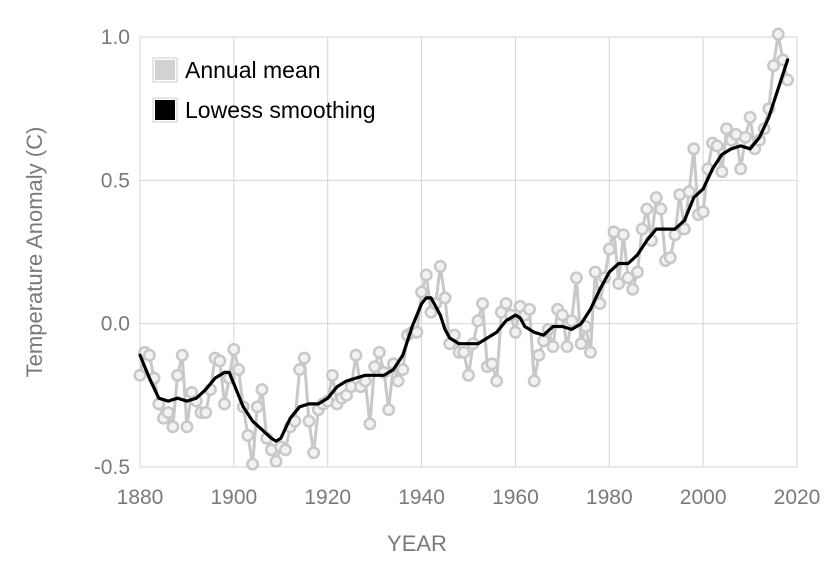  What do you see at coordinates (112, 467) in the screenshot?
I see `y-tick-label: -0.5` at bounding box center [112, 467].